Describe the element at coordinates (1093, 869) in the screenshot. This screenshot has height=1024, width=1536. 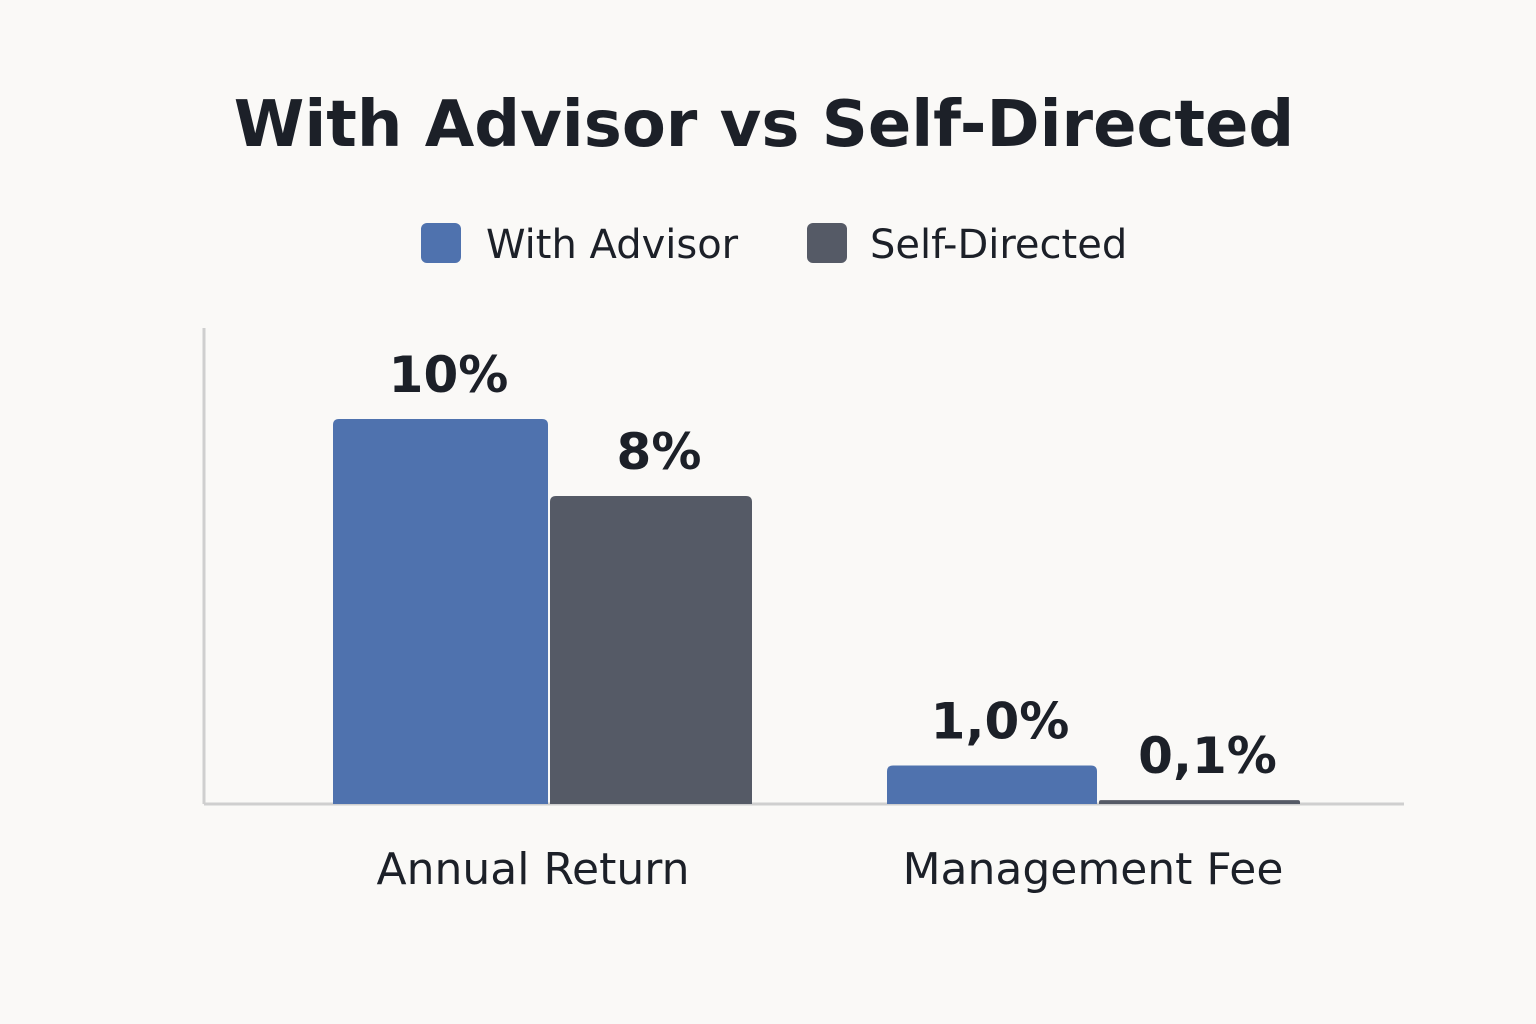
I see `category-label-management-fee: Management Fee` at that location.